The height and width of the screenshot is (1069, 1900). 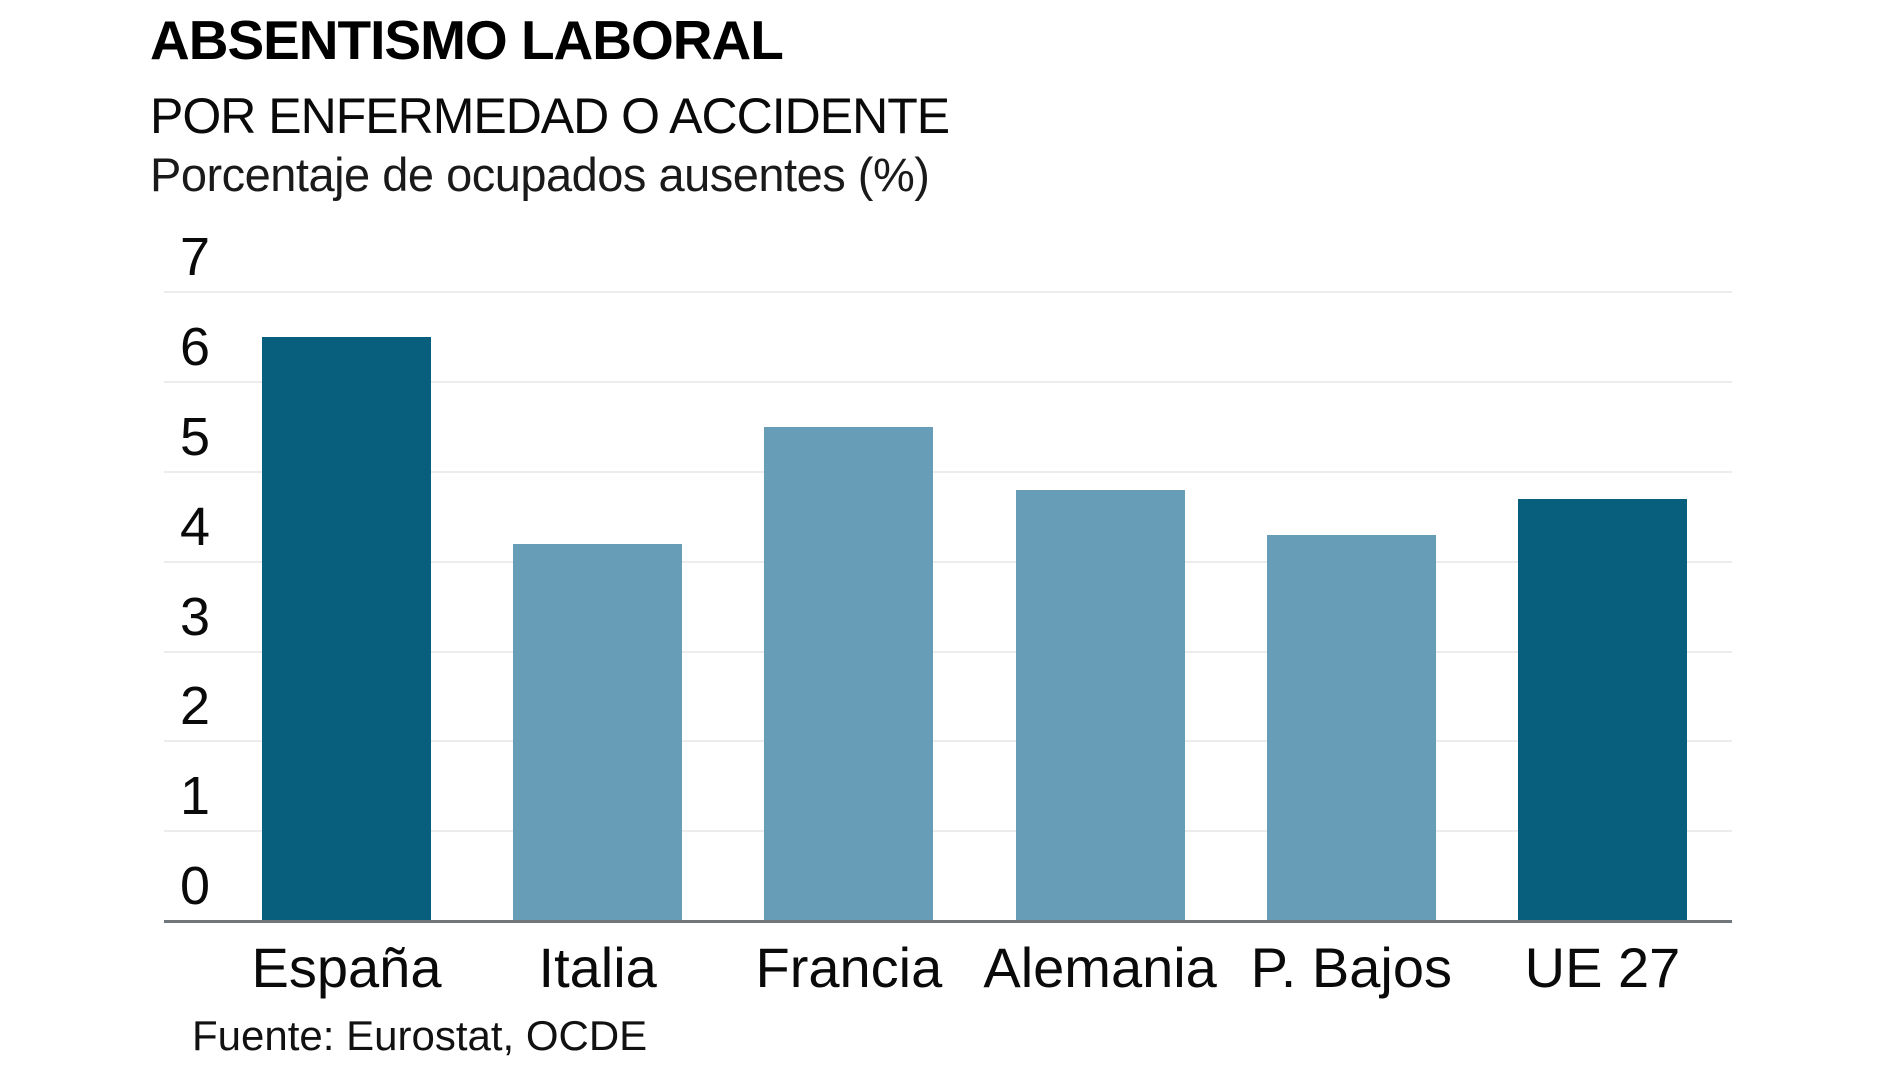 What do you see at coordinates (550, 116) in the screenshot?
I see `chart-subtitle: POR ENFERMEDAD O ACCIDENTE` at bounding box center [550, 116].